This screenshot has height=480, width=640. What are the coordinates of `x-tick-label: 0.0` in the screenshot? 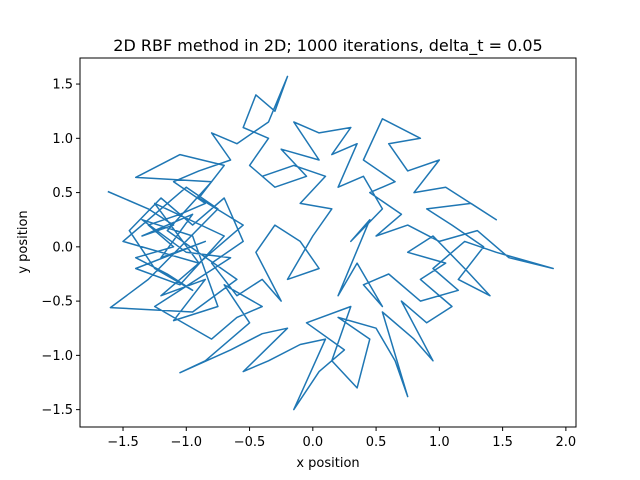 It's located at (312, 442).